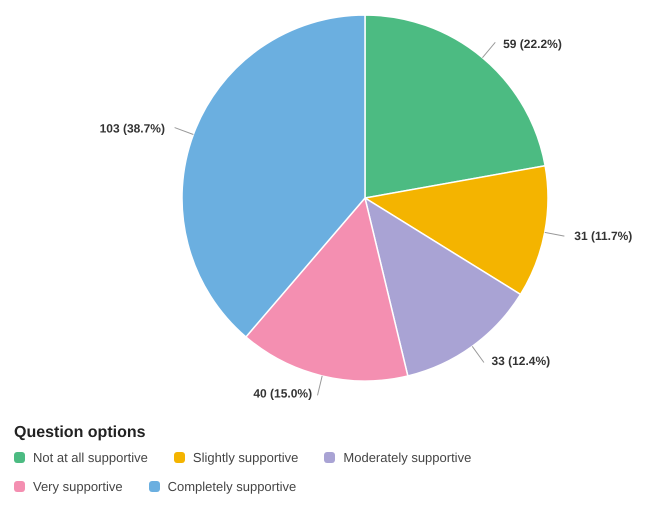 Image resolution: width=657 pixels, height=530 pixels. What do you see at coordinates (532, 43) in the screenshot?
I see `data-label: 59 (22.2%)` at bounding box center [532, 43].